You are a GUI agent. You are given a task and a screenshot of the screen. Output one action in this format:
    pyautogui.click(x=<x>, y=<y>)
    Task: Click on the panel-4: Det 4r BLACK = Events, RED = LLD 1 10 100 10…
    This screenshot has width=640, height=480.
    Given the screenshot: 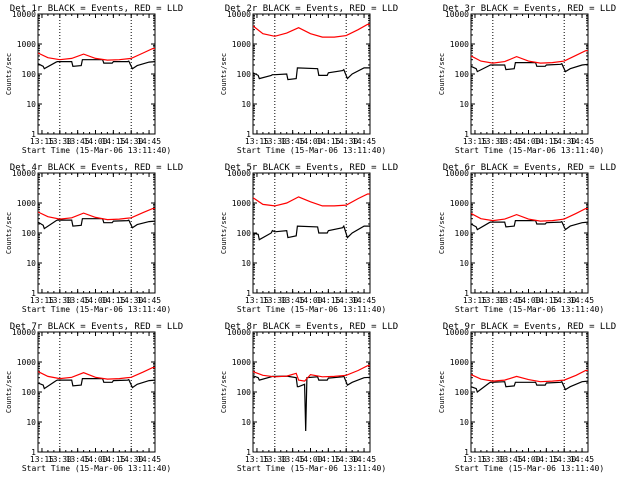 What is the action you would take?
    pyautogui.click(x=94, y=238)
    